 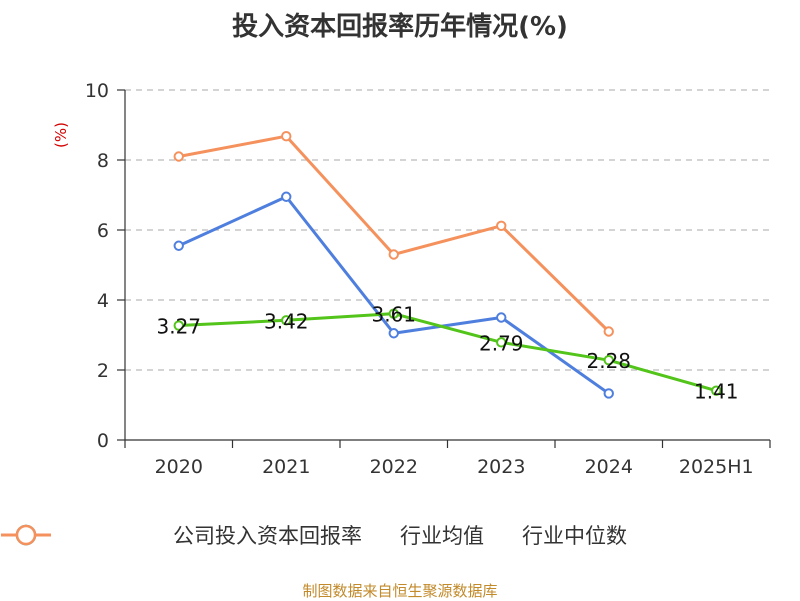 What do you see at coordinates (103, 441) in the screenshot?
I see `y-tick-label-0: 0` at bounding box center [103, 441].